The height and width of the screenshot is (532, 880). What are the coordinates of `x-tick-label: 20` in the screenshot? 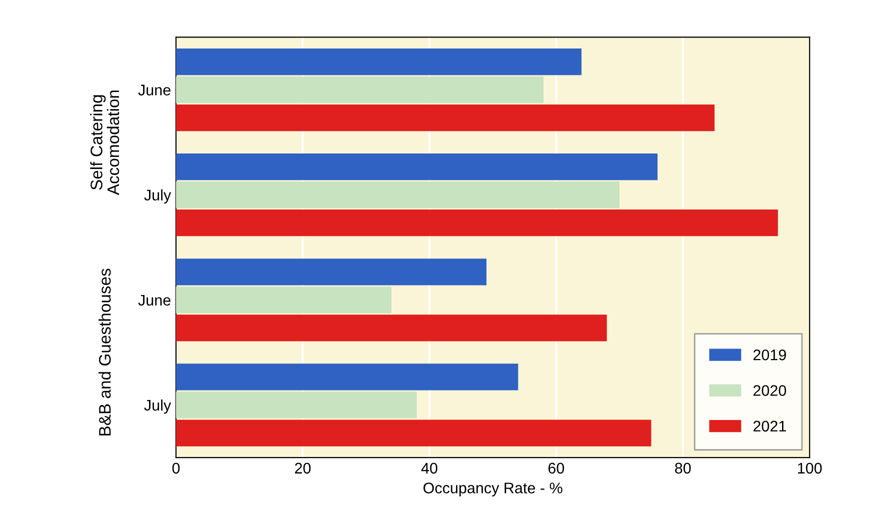 It's located at (302, 468).